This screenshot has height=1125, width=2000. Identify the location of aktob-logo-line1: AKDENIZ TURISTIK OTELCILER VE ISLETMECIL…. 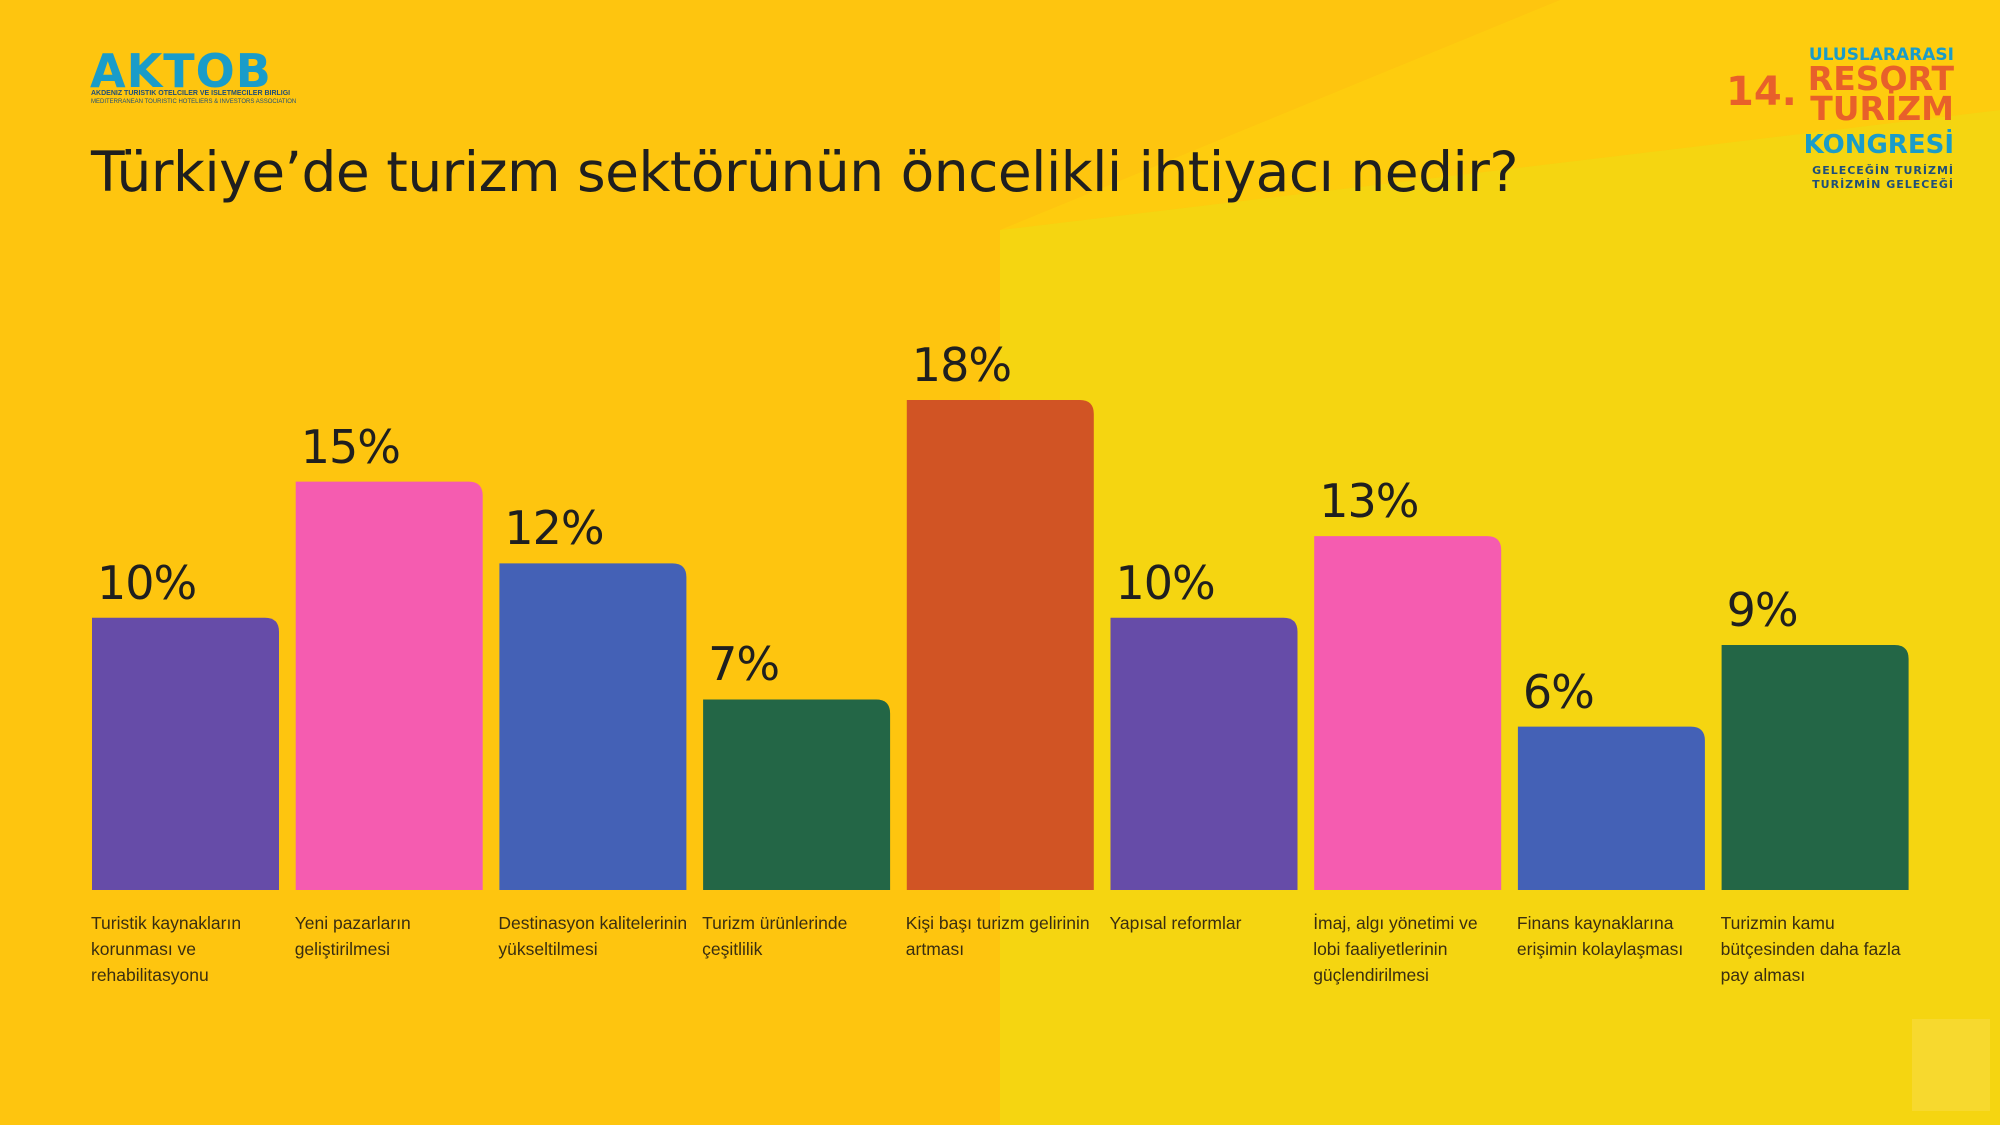
(191, 93).